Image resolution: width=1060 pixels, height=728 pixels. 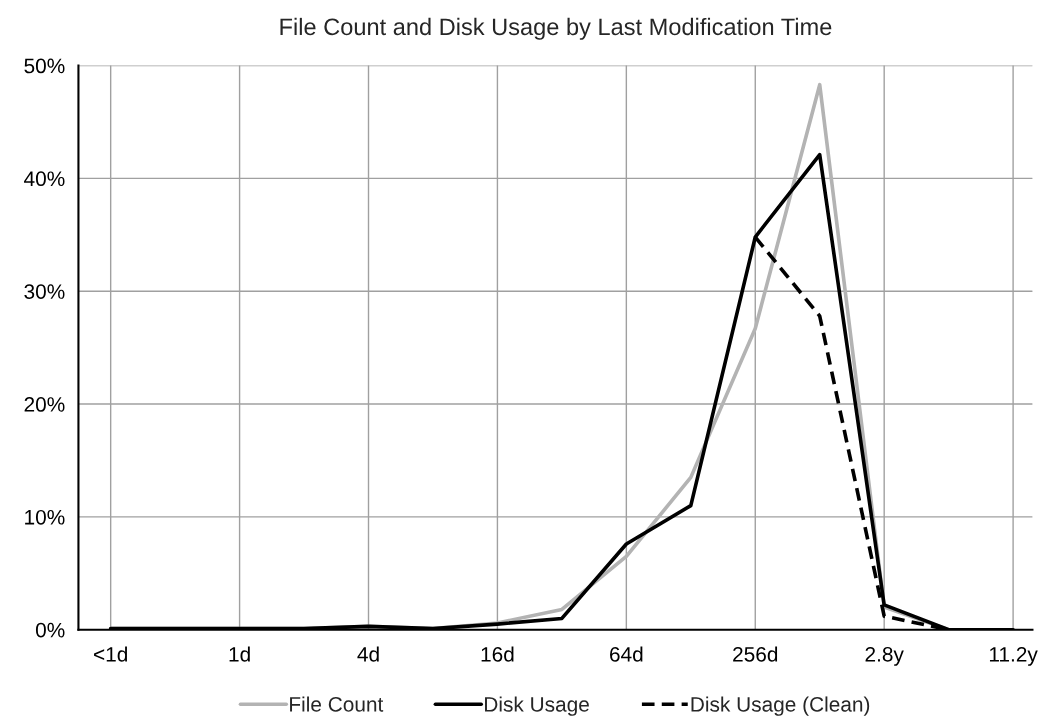 I want to click on legend-label: Disk Usage (Clean), so click(x=780, y=706).